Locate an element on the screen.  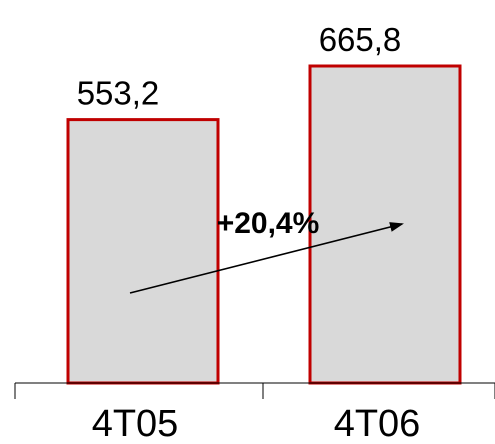
growth-arrow is located at coordinates (266, 258).